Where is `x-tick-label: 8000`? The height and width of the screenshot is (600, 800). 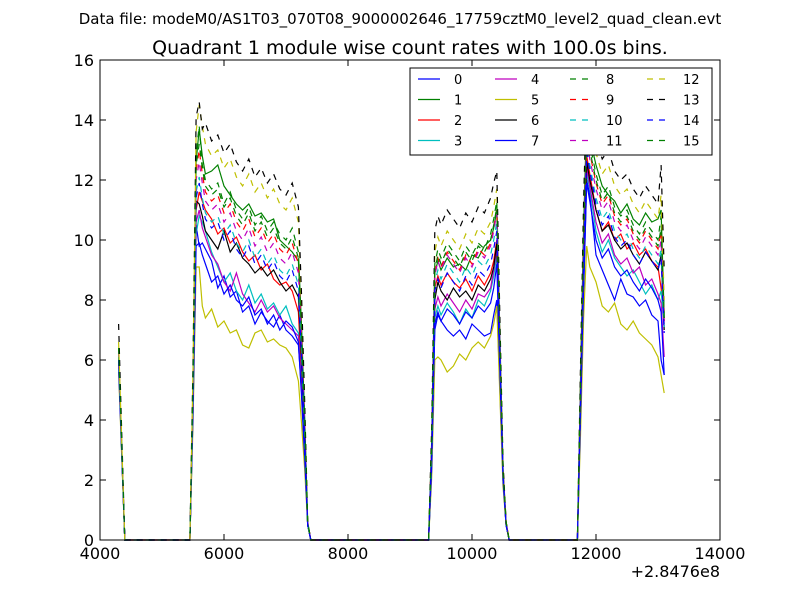
x-tick-label: 8000 is located at coordinates (348, 553).